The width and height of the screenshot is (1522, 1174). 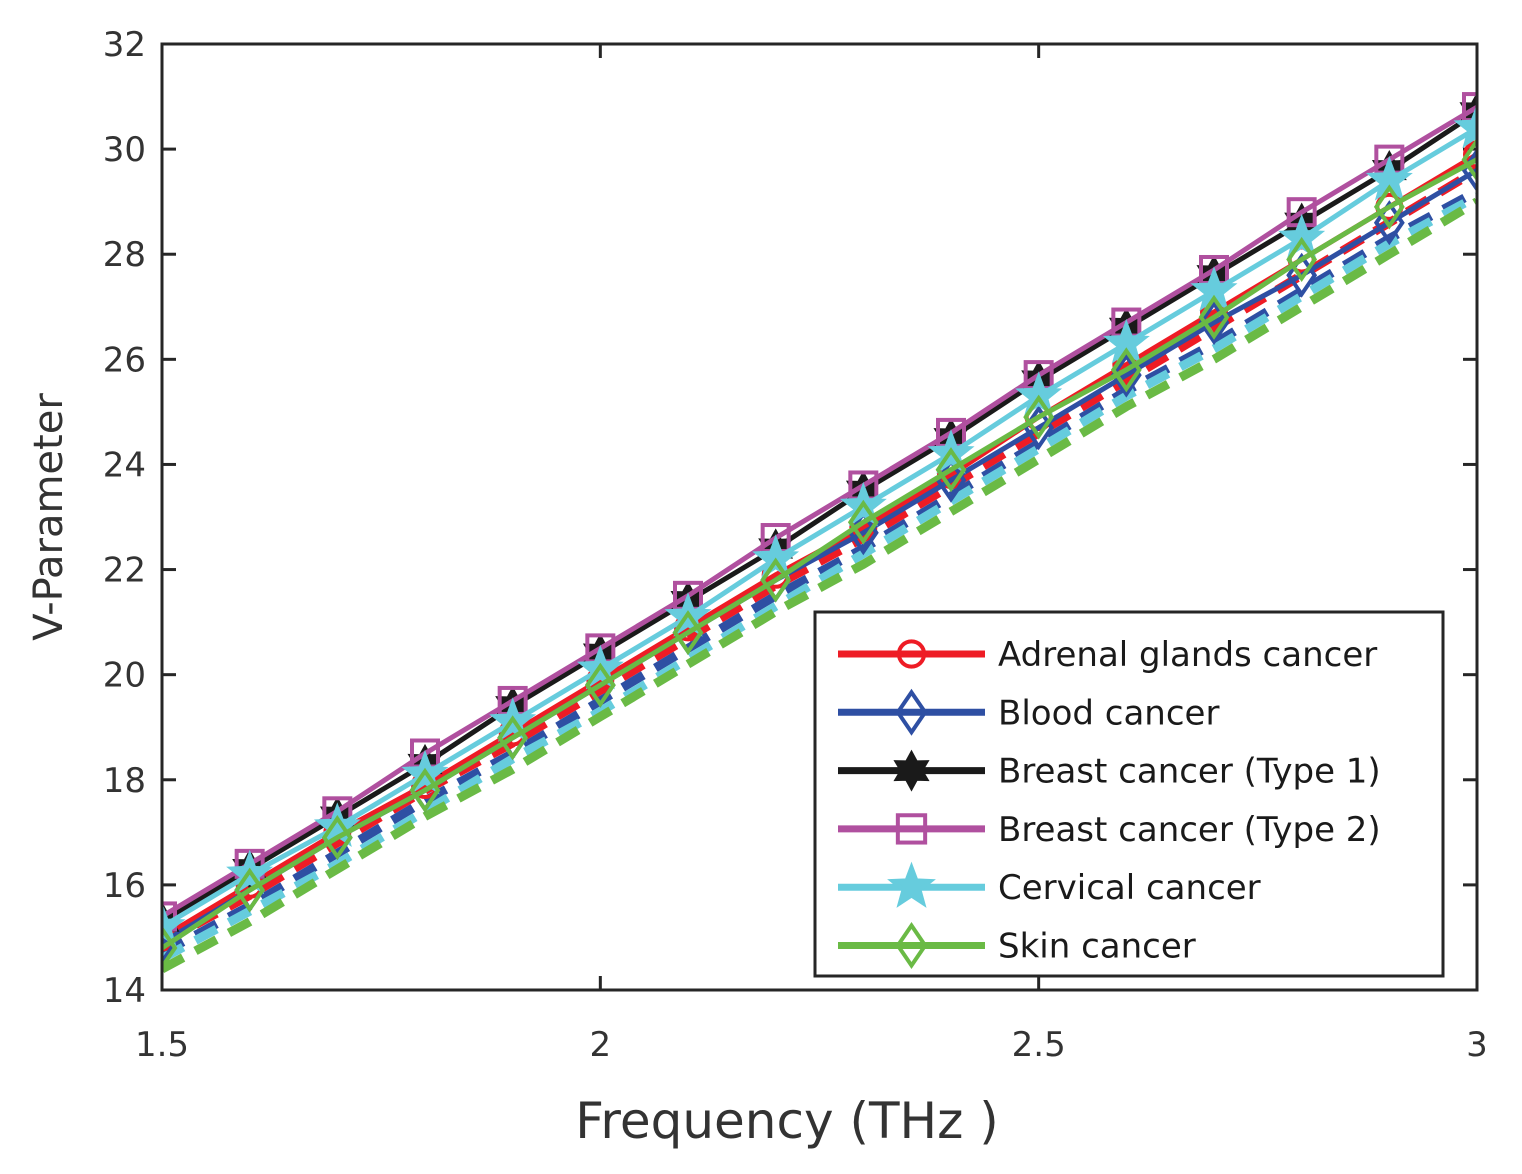 What do you see at coordinates (124, 886) in the screenshot?
I see `y-tick-label: 16` at bounding box center [124, 886].